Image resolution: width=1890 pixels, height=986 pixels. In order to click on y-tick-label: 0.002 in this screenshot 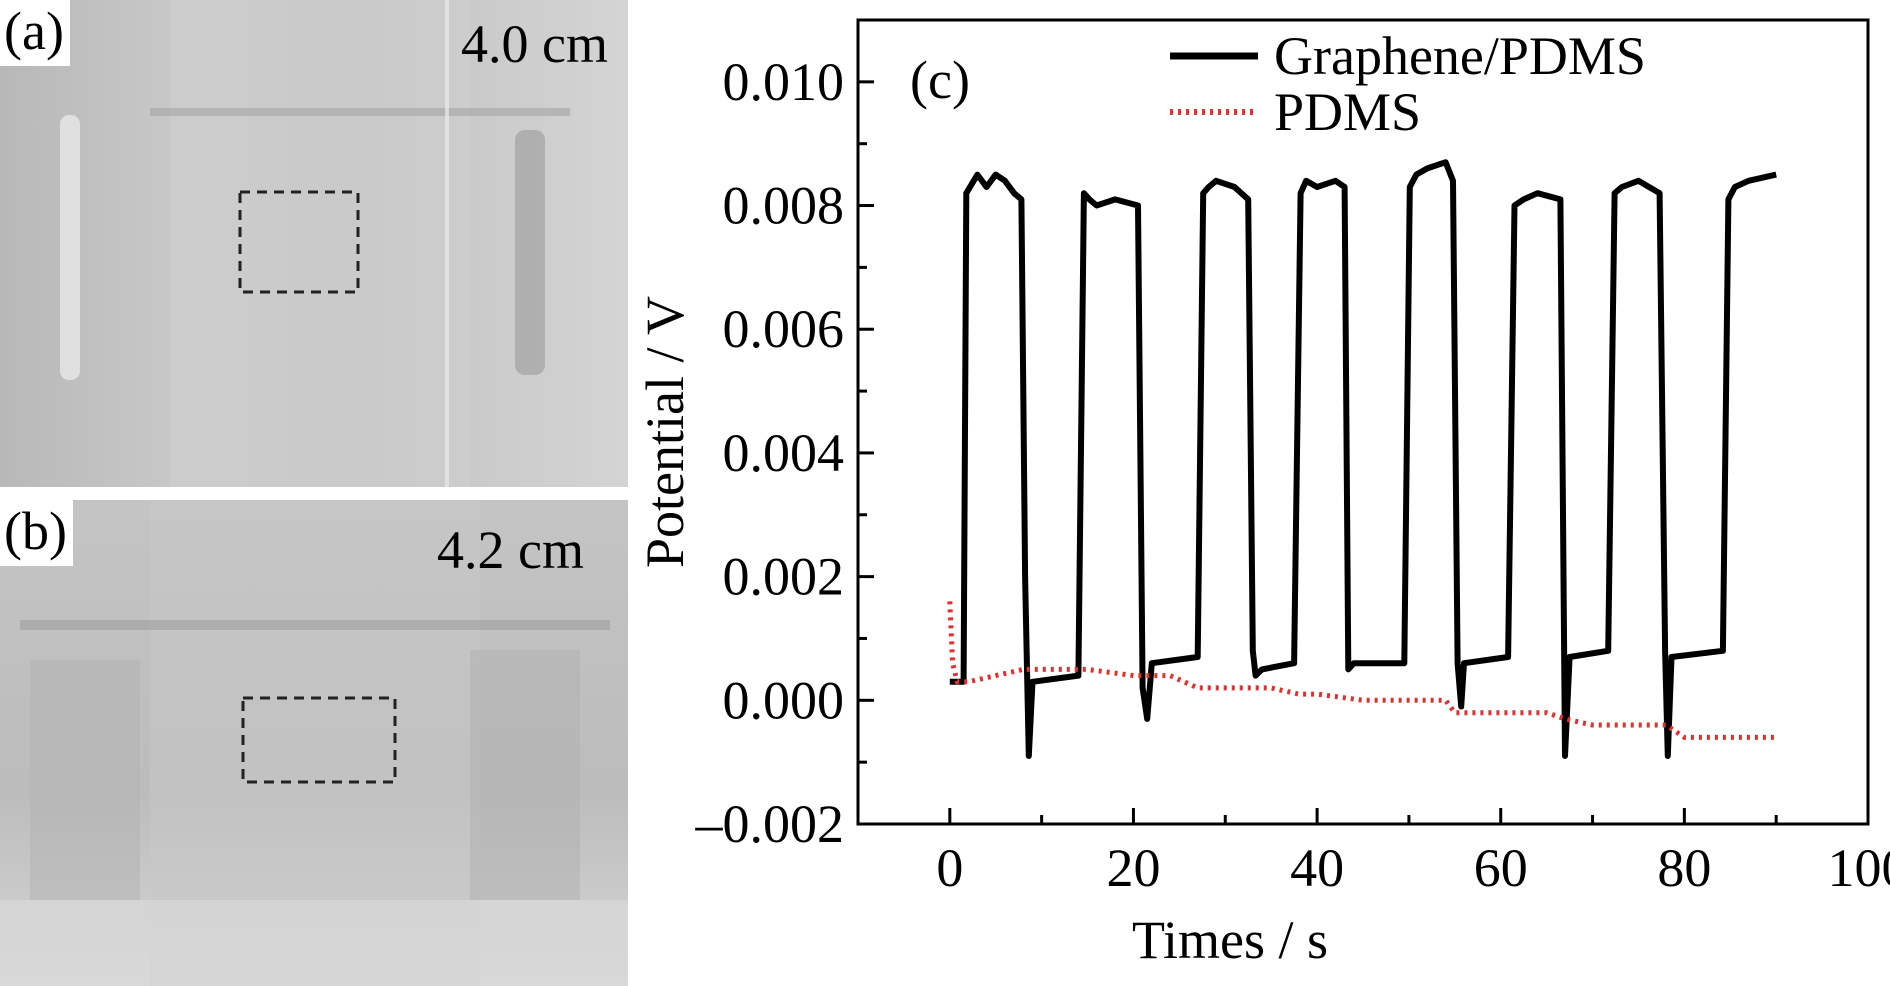, I will do `click(784, 577)`.